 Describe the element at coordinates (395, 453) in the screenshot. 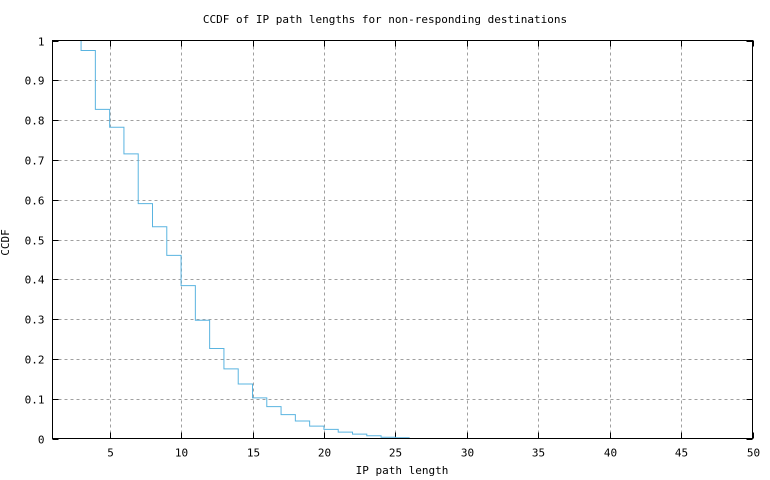

I see `x-tick-label: 25` at that location.